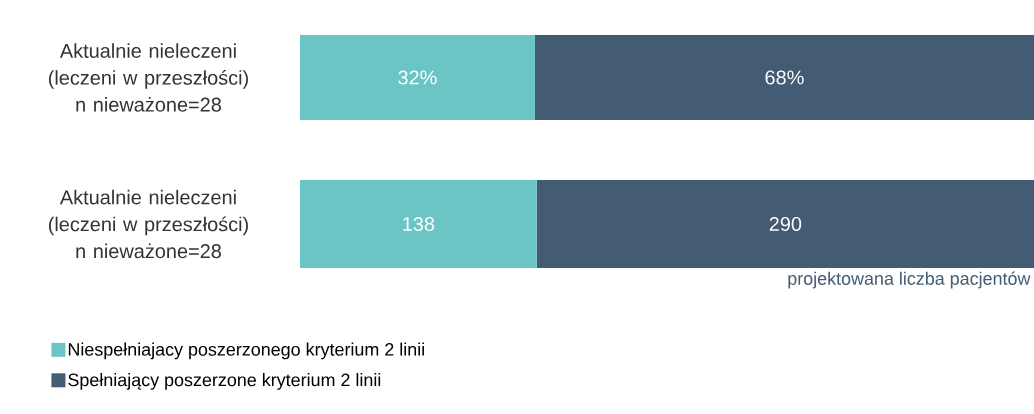 The image size is (1034, 414). I want to click on text: projektowana liczba pacjentów, so click(909, 280).